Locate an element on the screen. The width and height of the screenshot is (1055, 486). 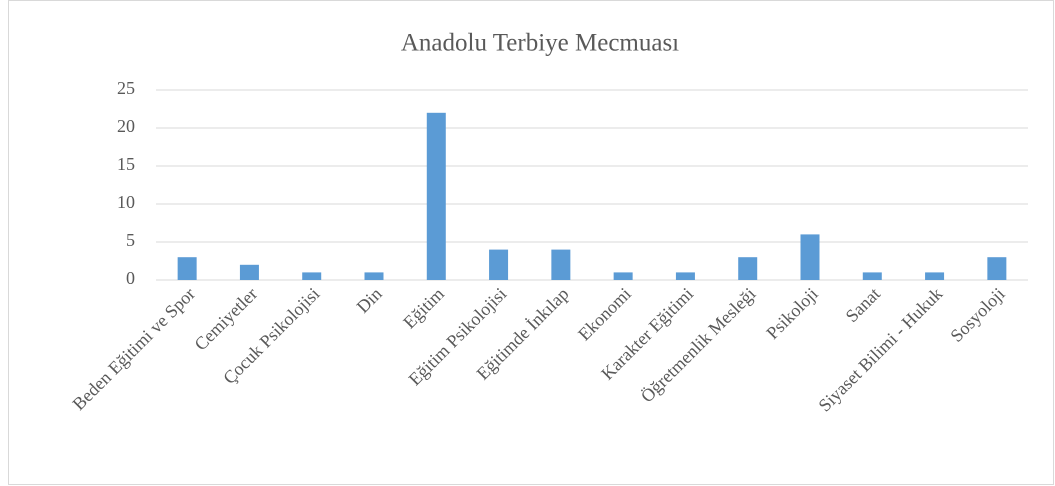
y-tick-label: 10 is located at coordinates (126, 202).